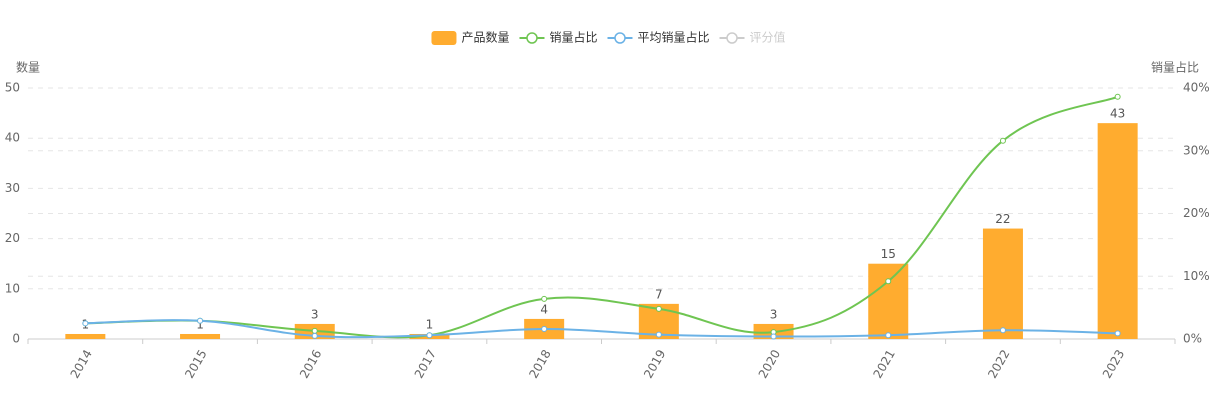 This screenshot has width=1217, height=404. Describe the element at coordinates (195, 363) in the screenshot. I see `x-tick-label: 2015` at that location.